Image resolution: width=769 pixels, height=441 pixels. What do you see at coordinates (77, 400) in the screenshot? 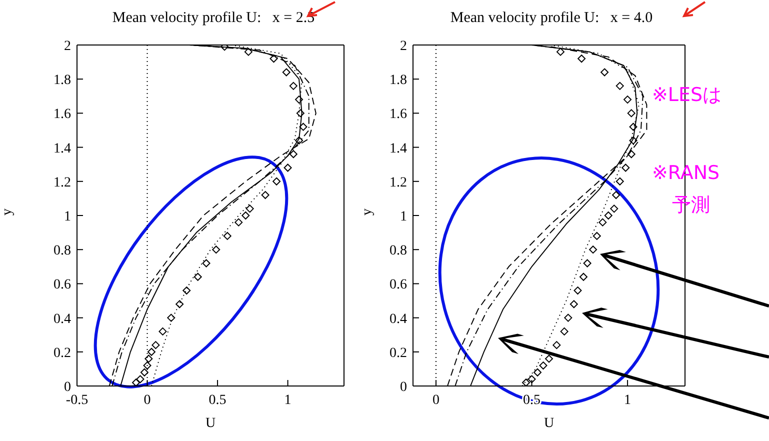
I see `x-tick-label: -0.5` at bounding box center [77, 400].